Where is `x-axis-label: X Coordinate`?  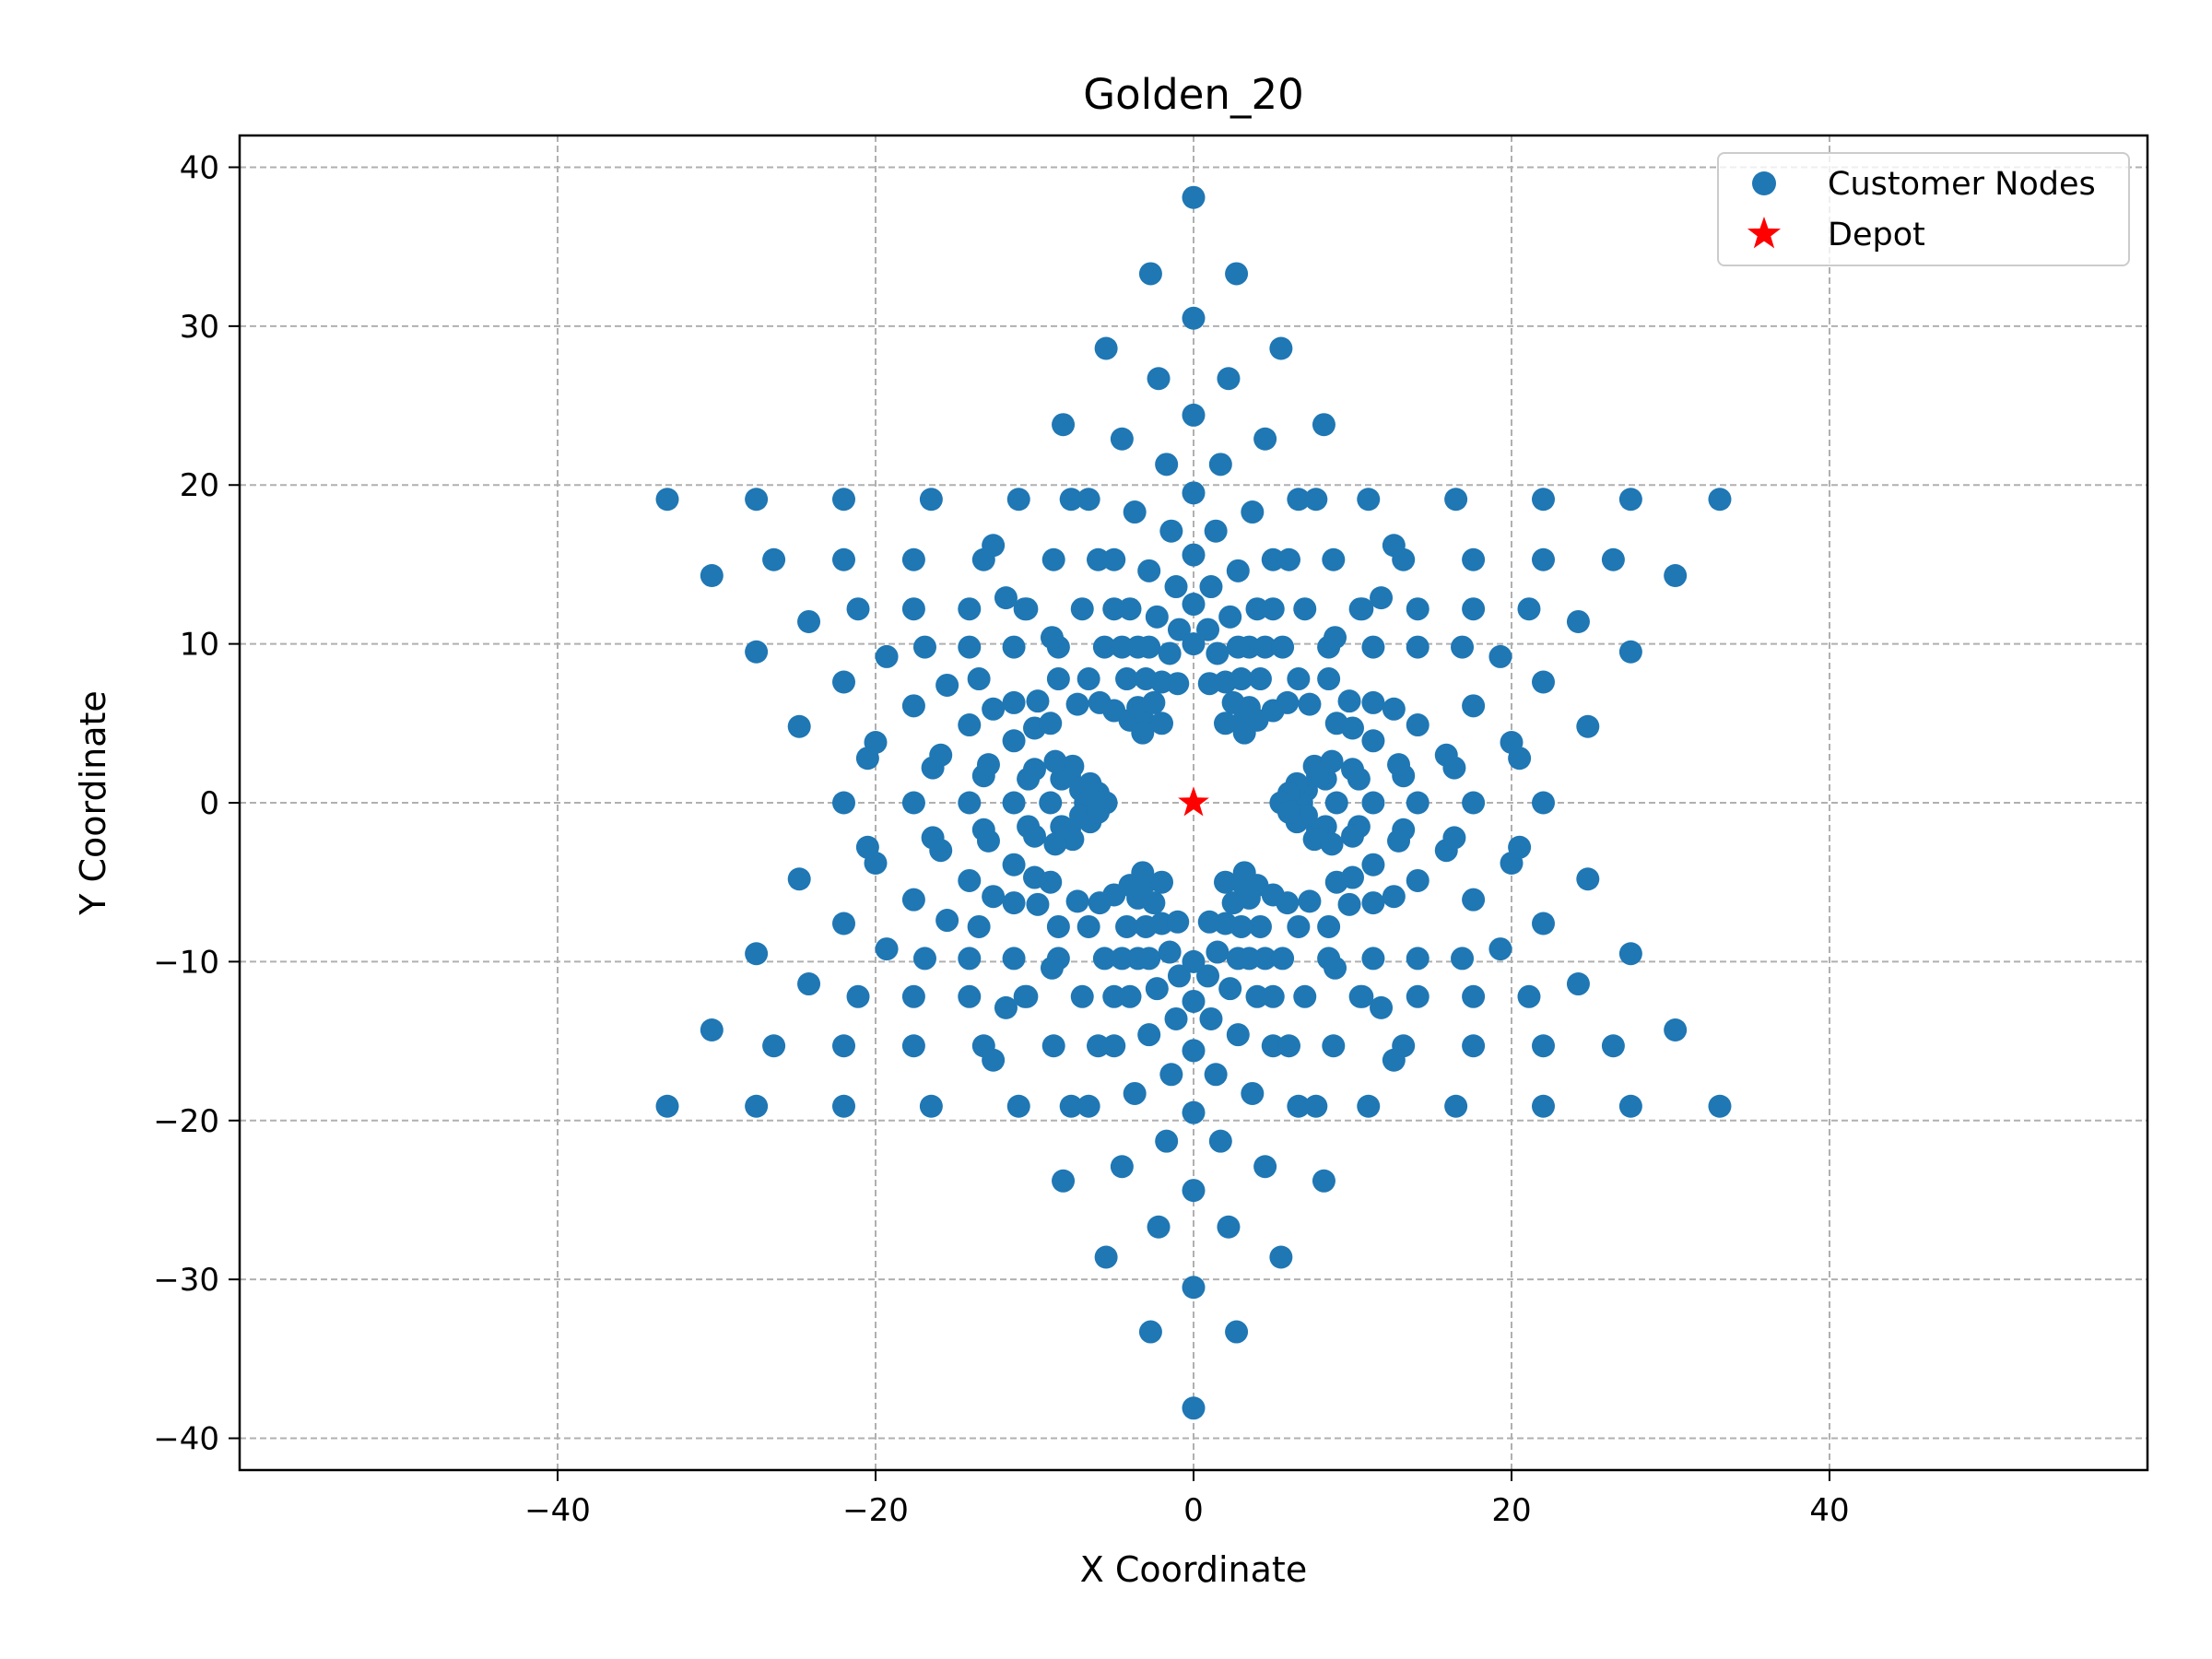 x-axis-label: X Coordinate is located at coordinates (1193, 1569).